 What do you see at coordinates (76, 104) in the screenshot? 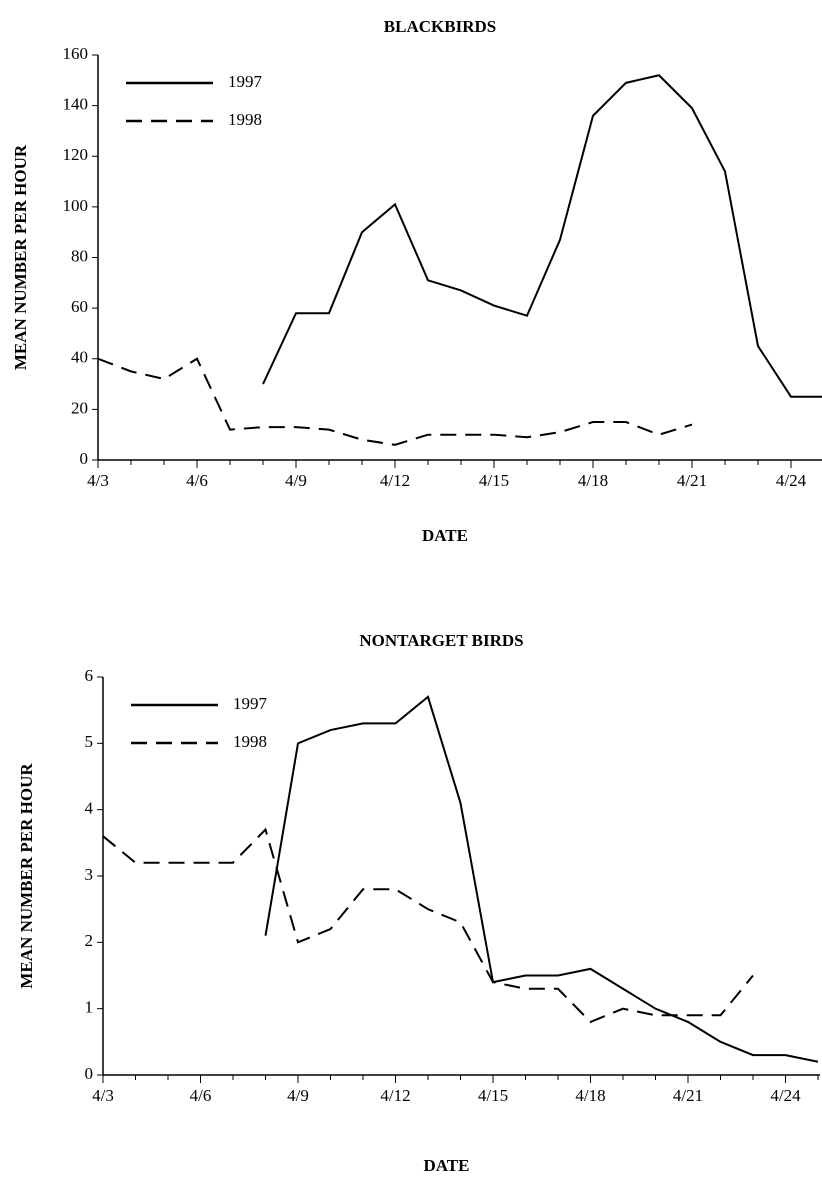
I see `y-tick-label: 140` at bounding box center [76, 104].